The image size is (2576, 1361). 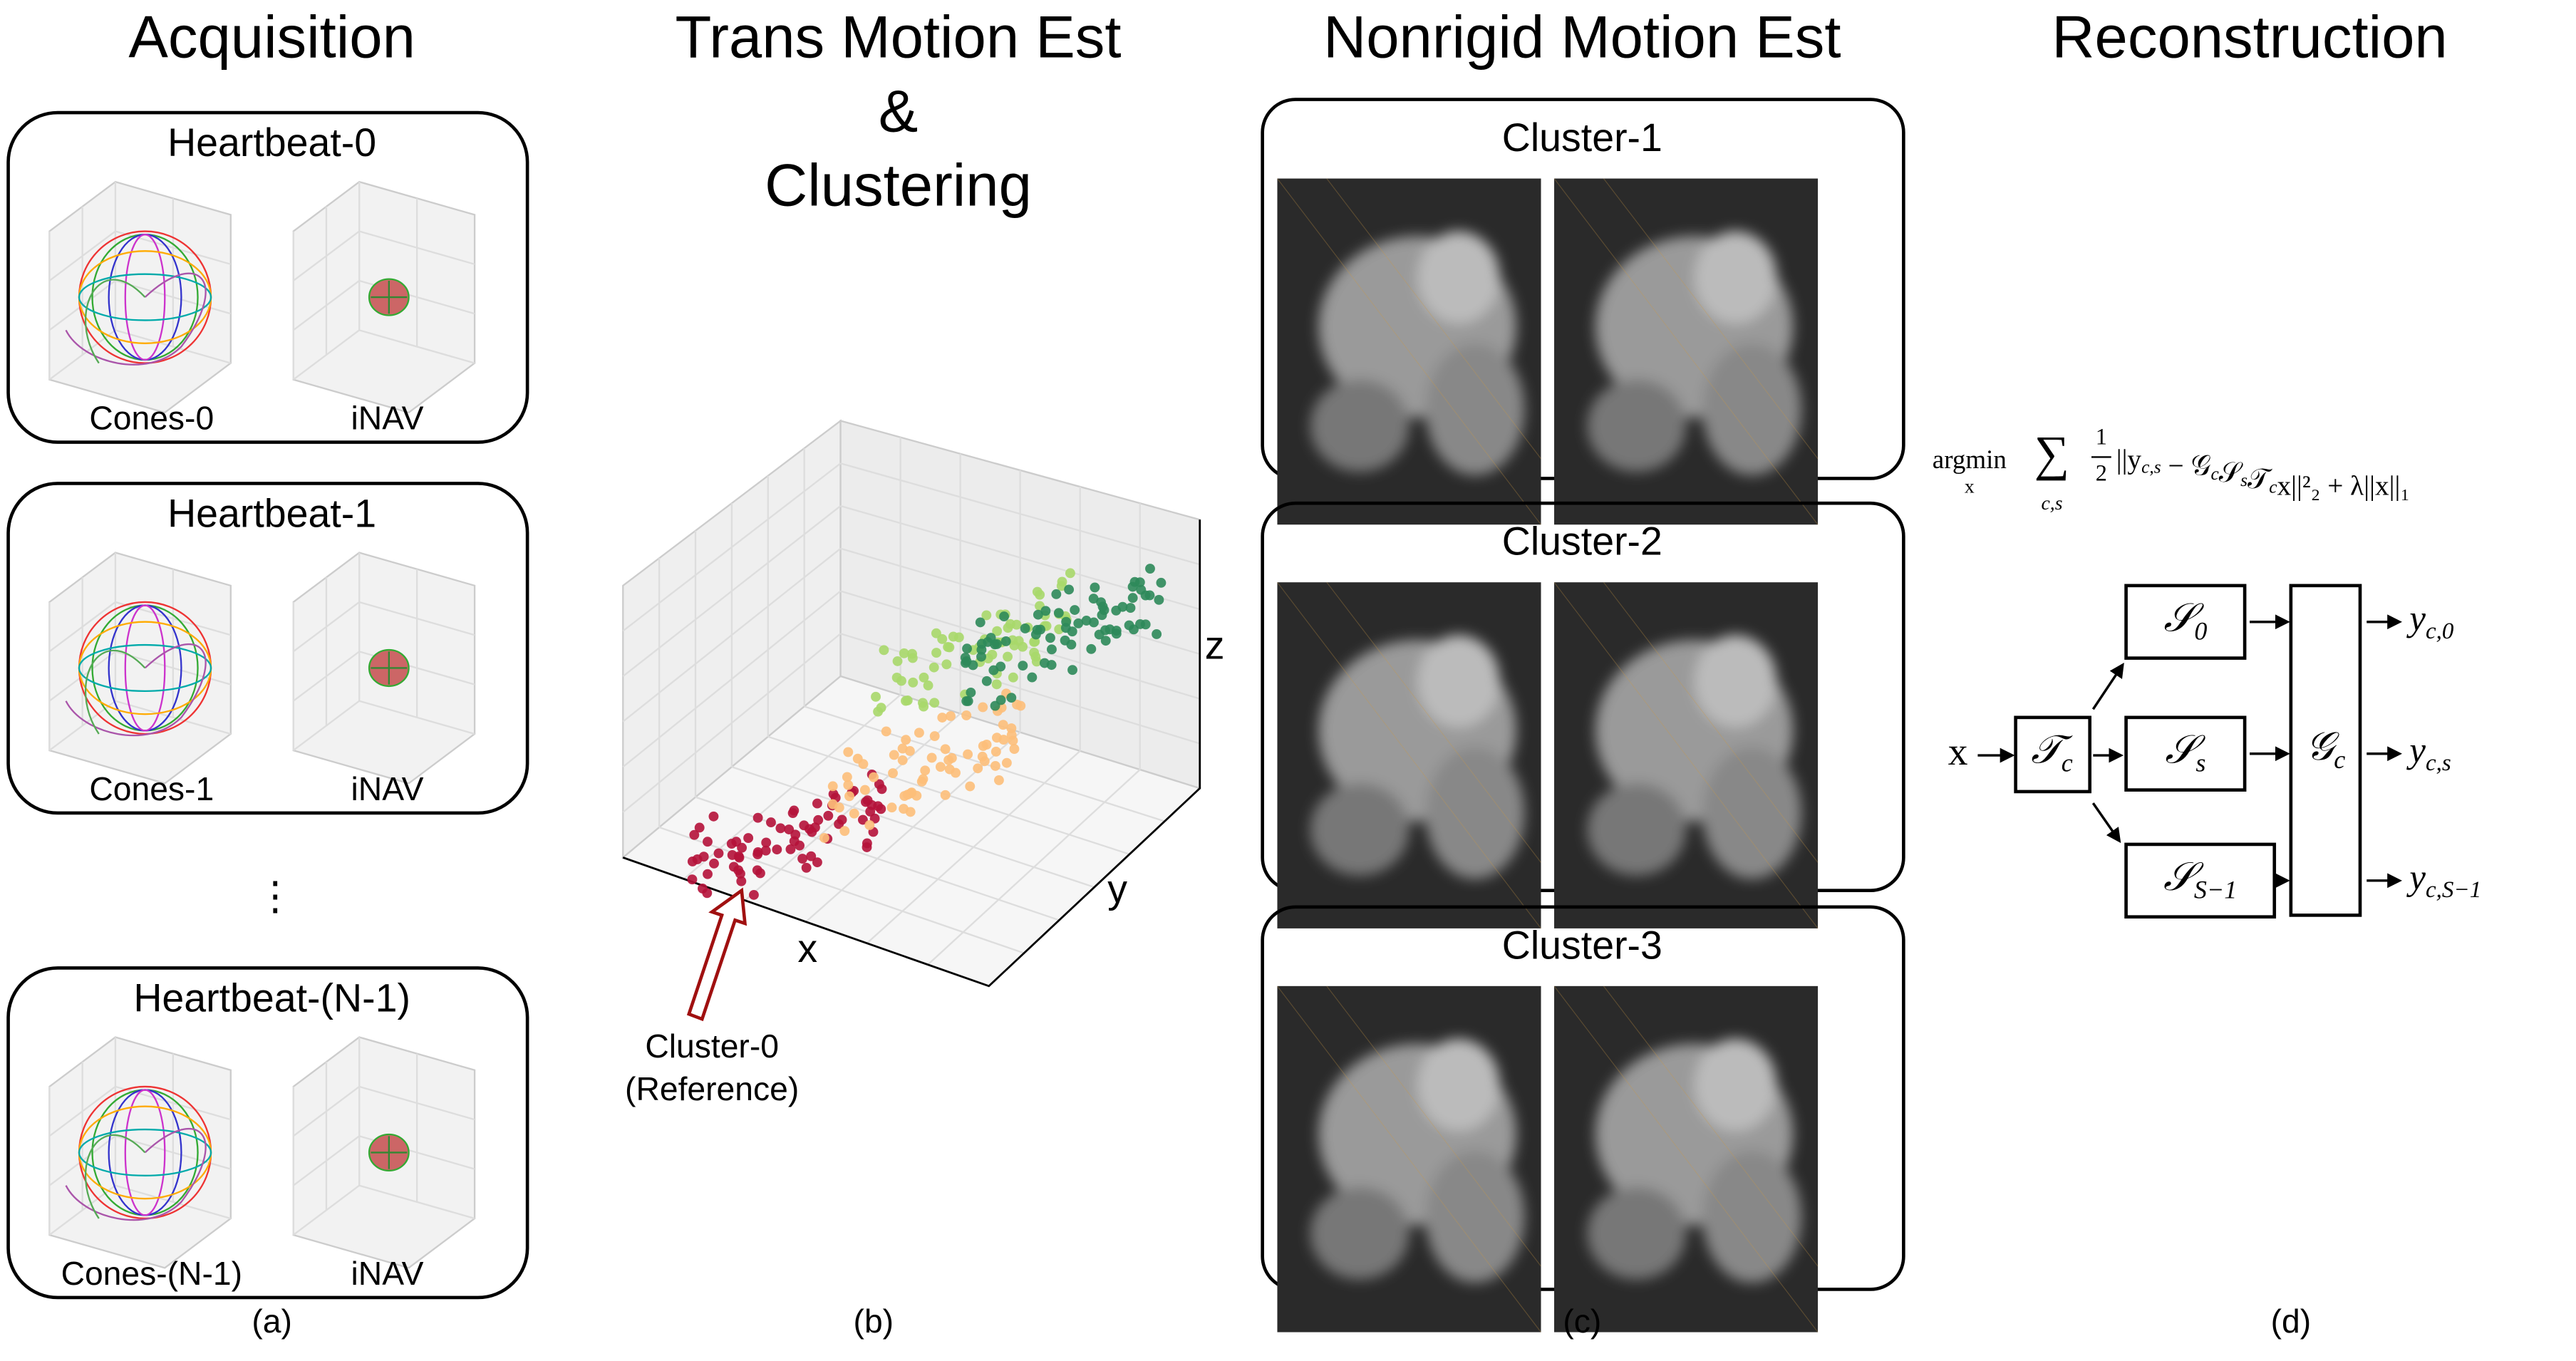 What do you see at coordinates (2340, 760) in the screenshot?
I see `coil-label-sub: c` at bounding box center [2340, 760].